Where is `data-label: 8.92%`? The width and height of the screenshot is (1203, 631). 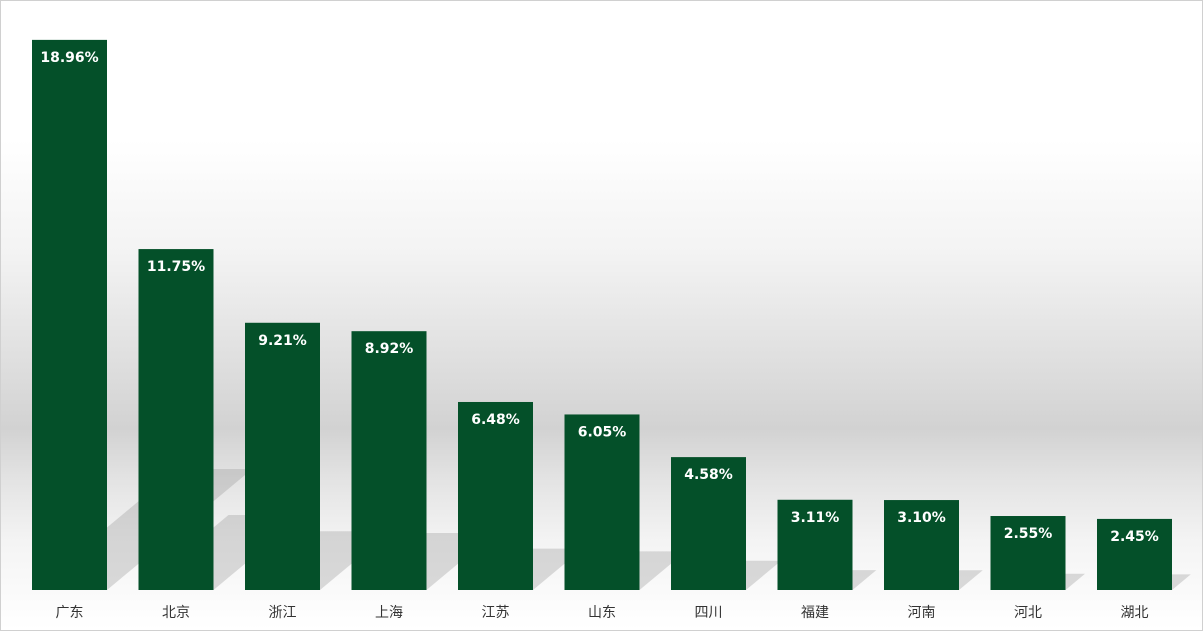 data-label: 8.92% is located at coordinates (389, 349).